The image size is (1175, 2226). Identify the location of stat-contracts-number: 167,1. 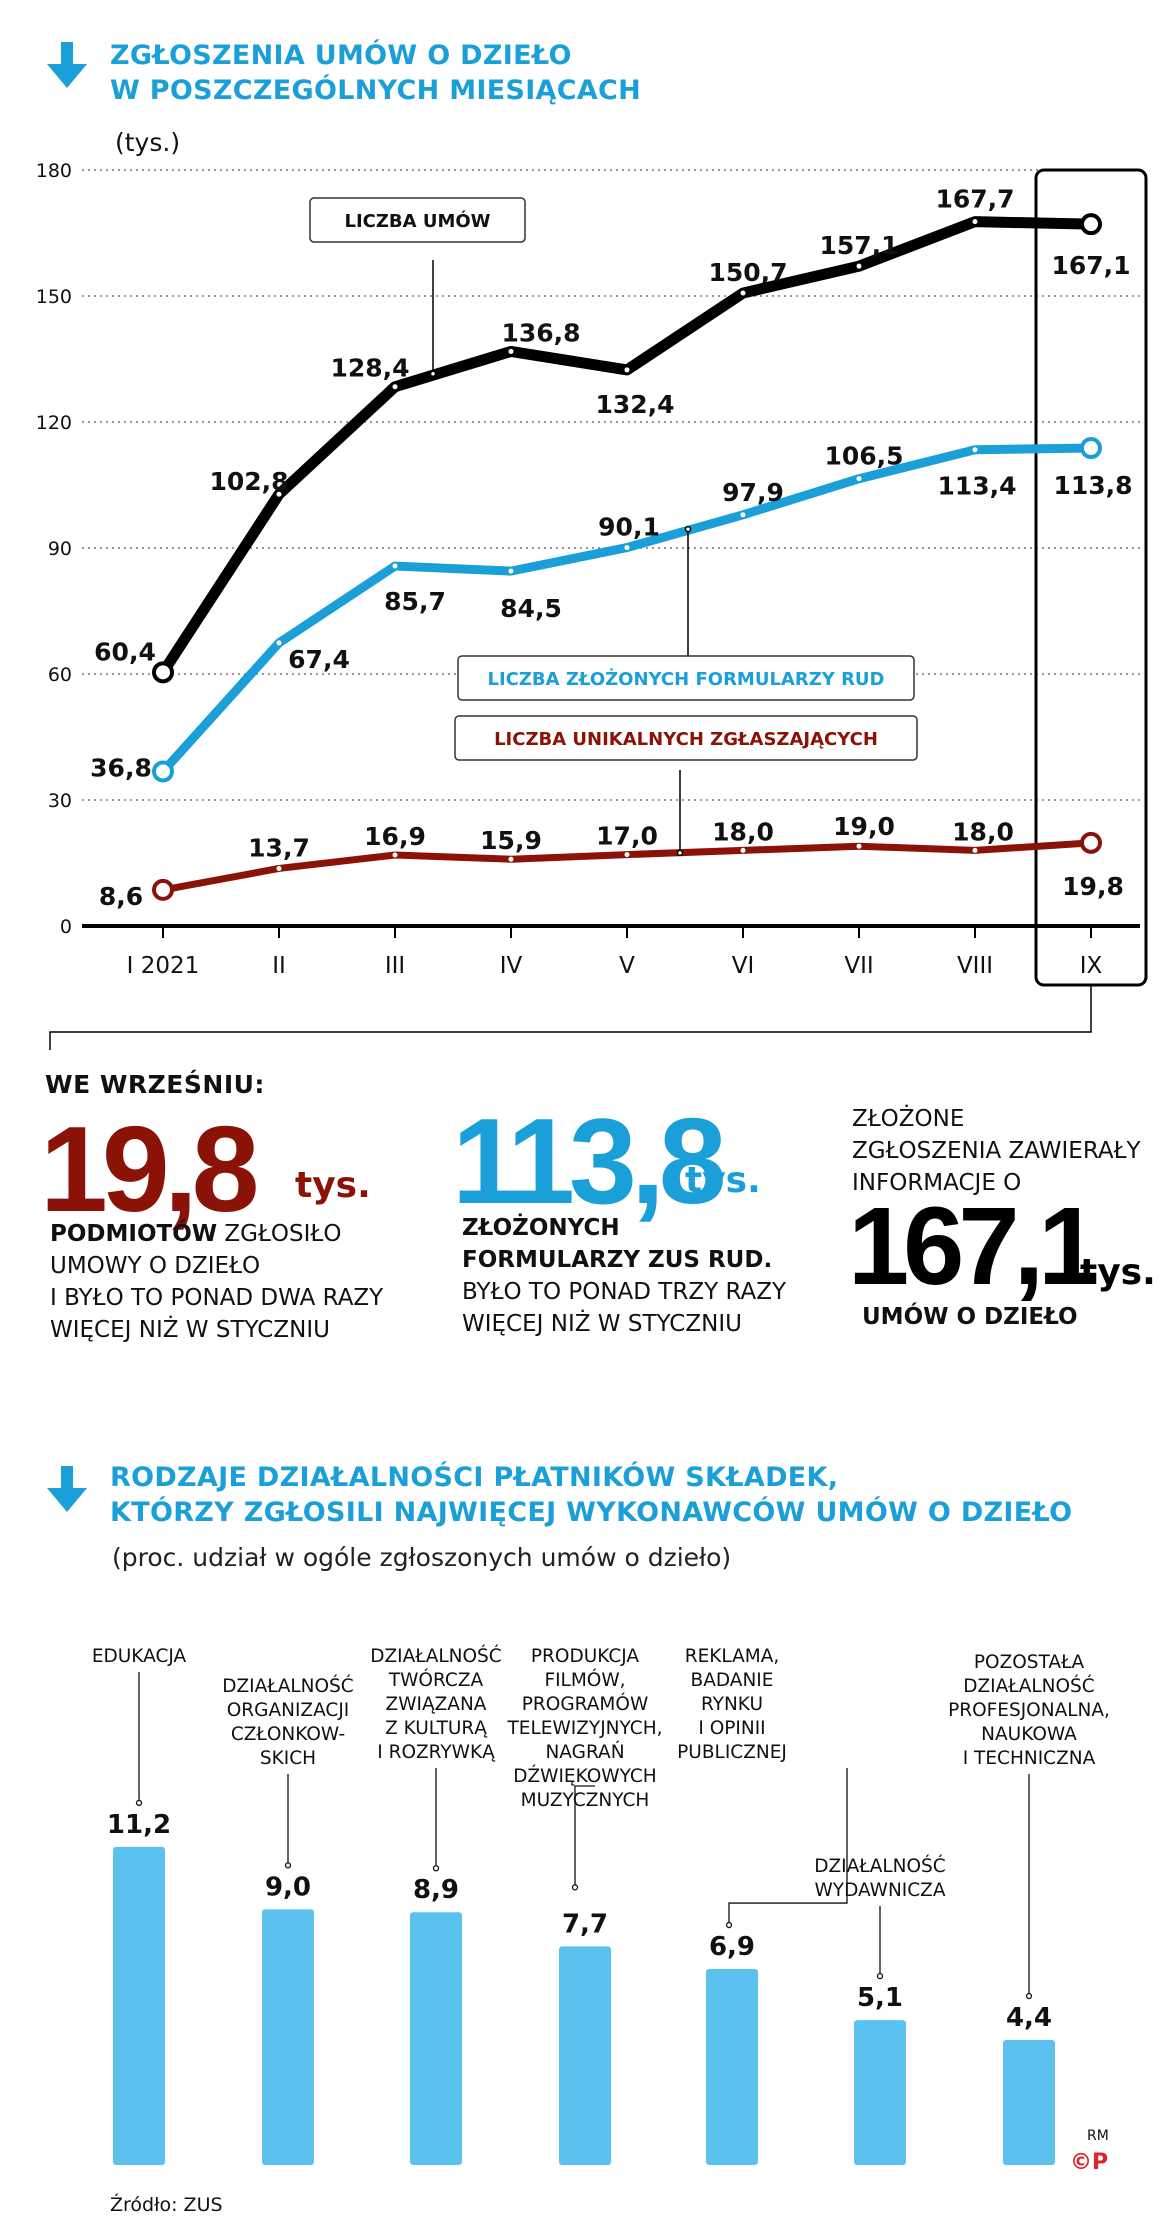
(973, 1246).